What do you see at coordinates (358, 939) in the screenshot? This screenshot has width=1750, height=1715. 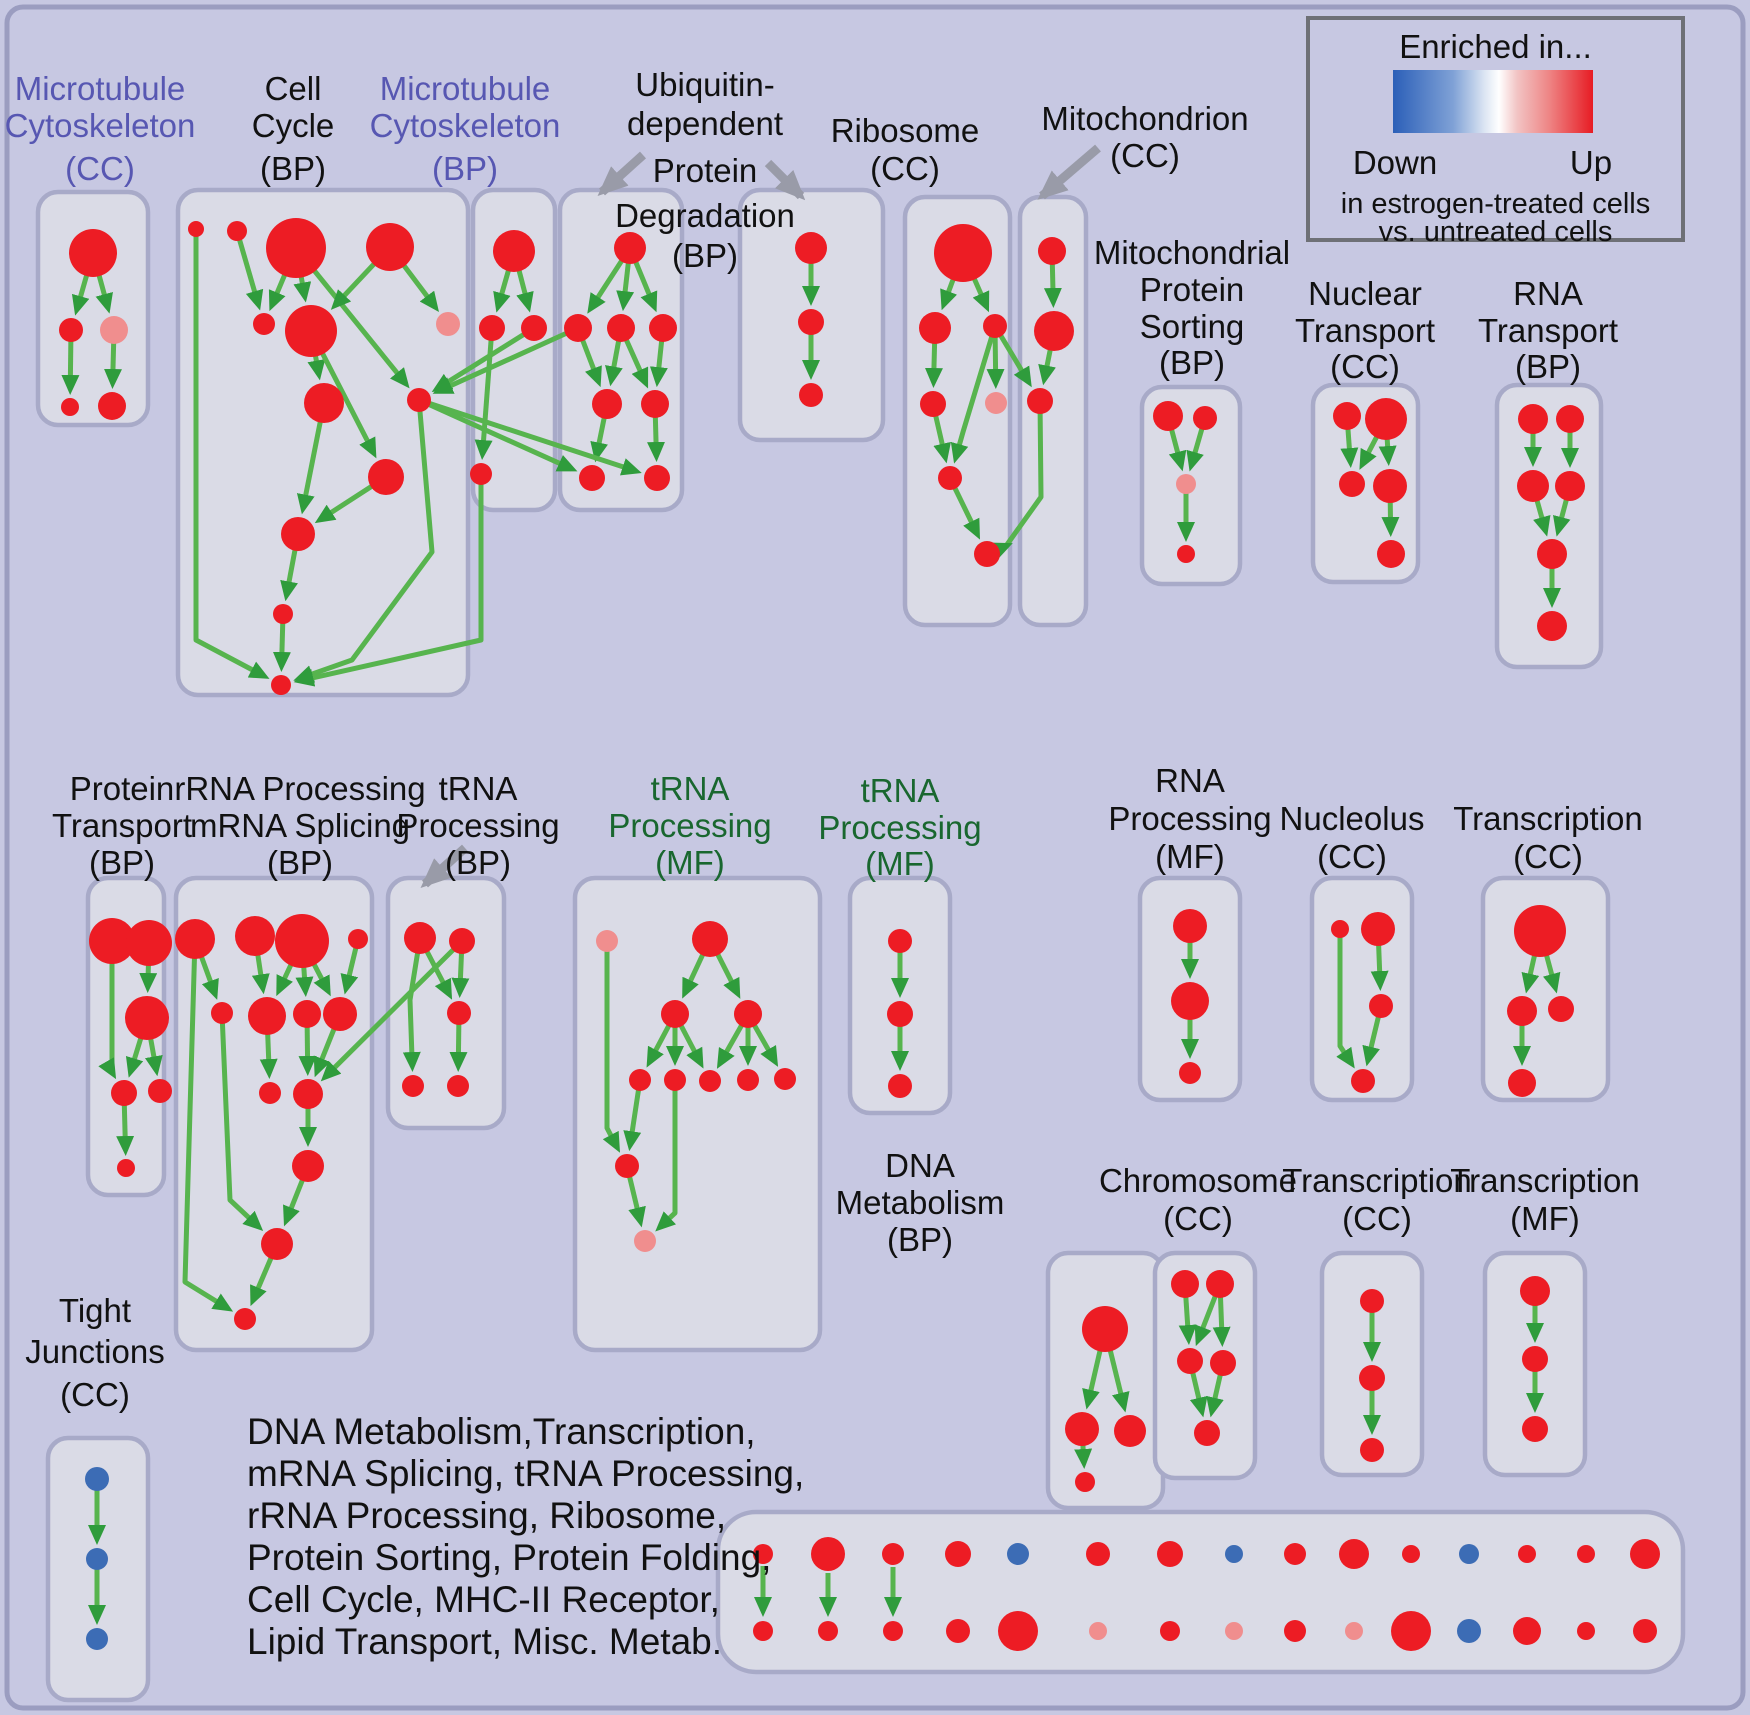 I see `node-q4` at bounding box center [358, 939].